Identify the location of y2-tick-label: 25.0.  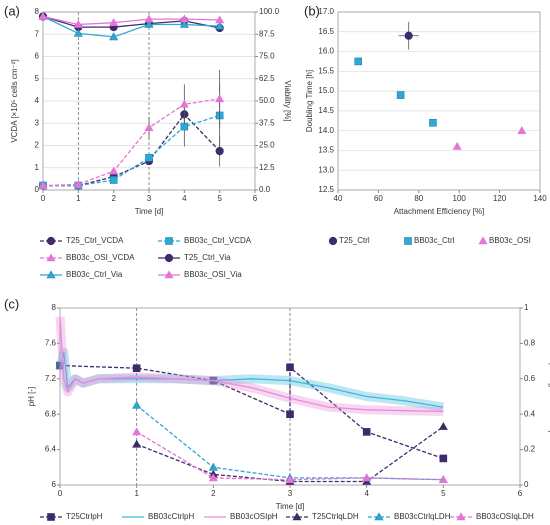
(267, 145).